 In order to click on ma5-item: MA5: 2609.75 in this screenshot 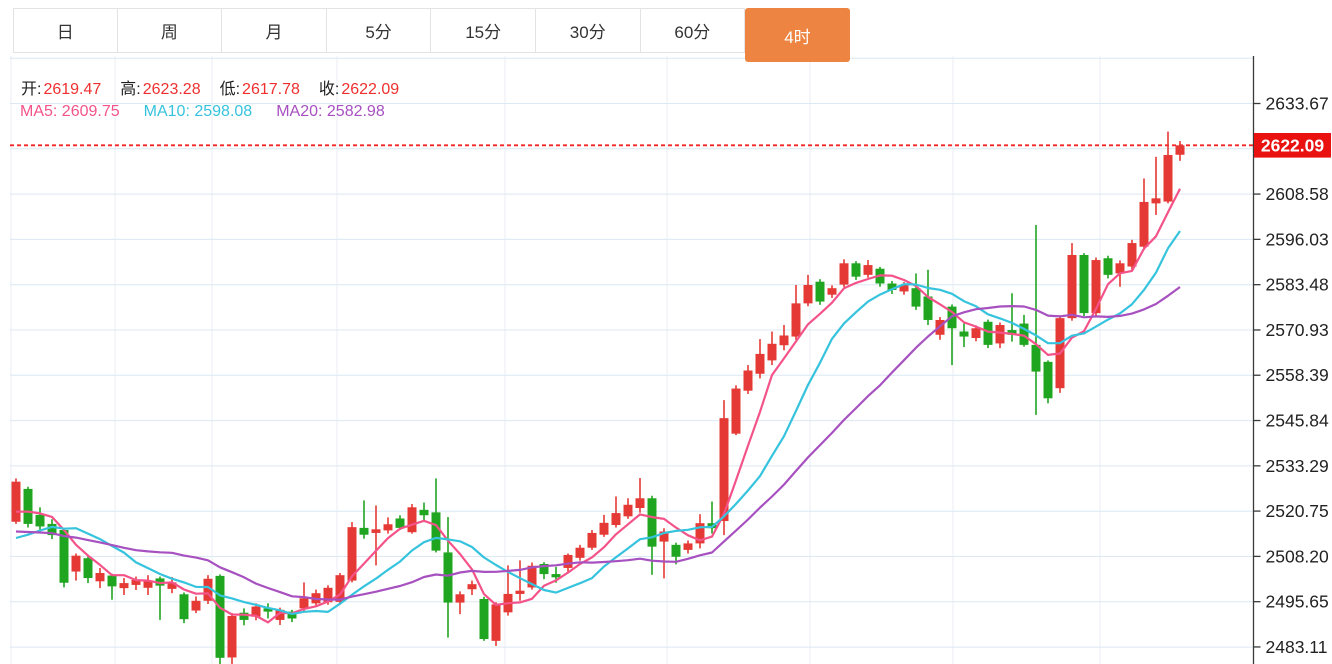, I will do `click(70, 111)`.